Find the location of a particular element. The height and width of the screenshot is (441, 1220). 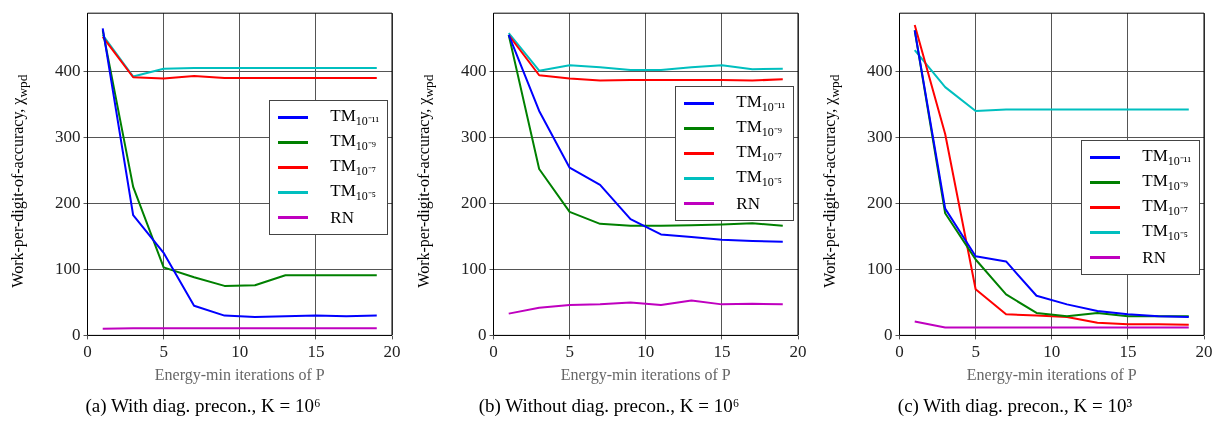

text: (c) With diag. precon., K = 10³ is located at coordinates (1015, 406).